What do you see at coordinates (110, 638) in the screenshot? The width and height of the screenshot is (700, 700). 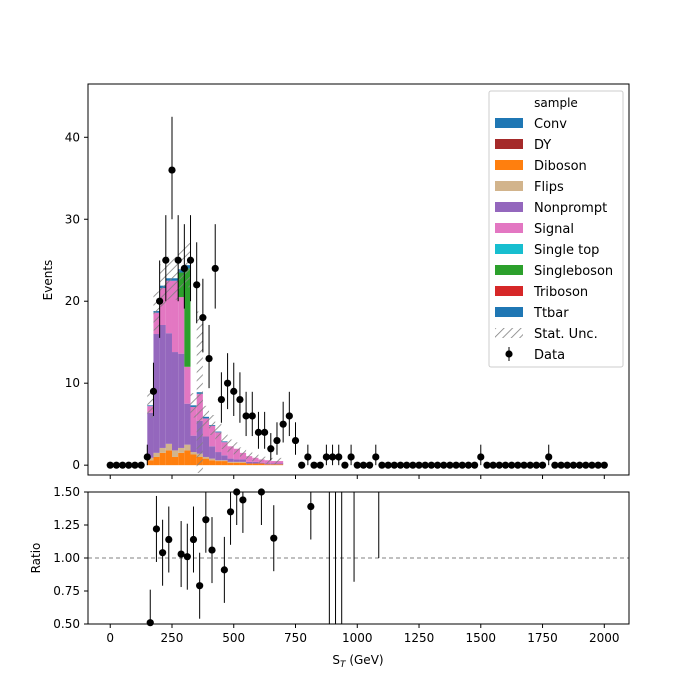 I see `x-tick-label: 0` at bounding box center [110, 638].